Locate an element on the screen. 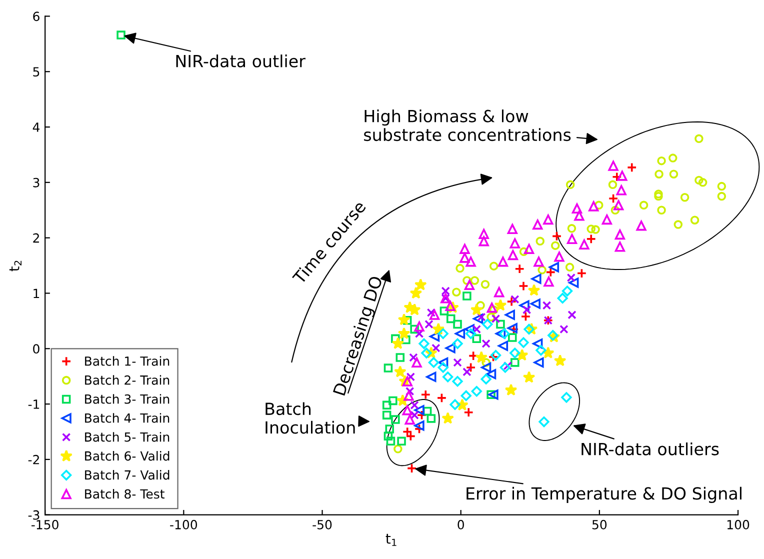 This screenshot has height=559, width=764. legend-label: Batch 3- Train is located at coordinates (127, 399).